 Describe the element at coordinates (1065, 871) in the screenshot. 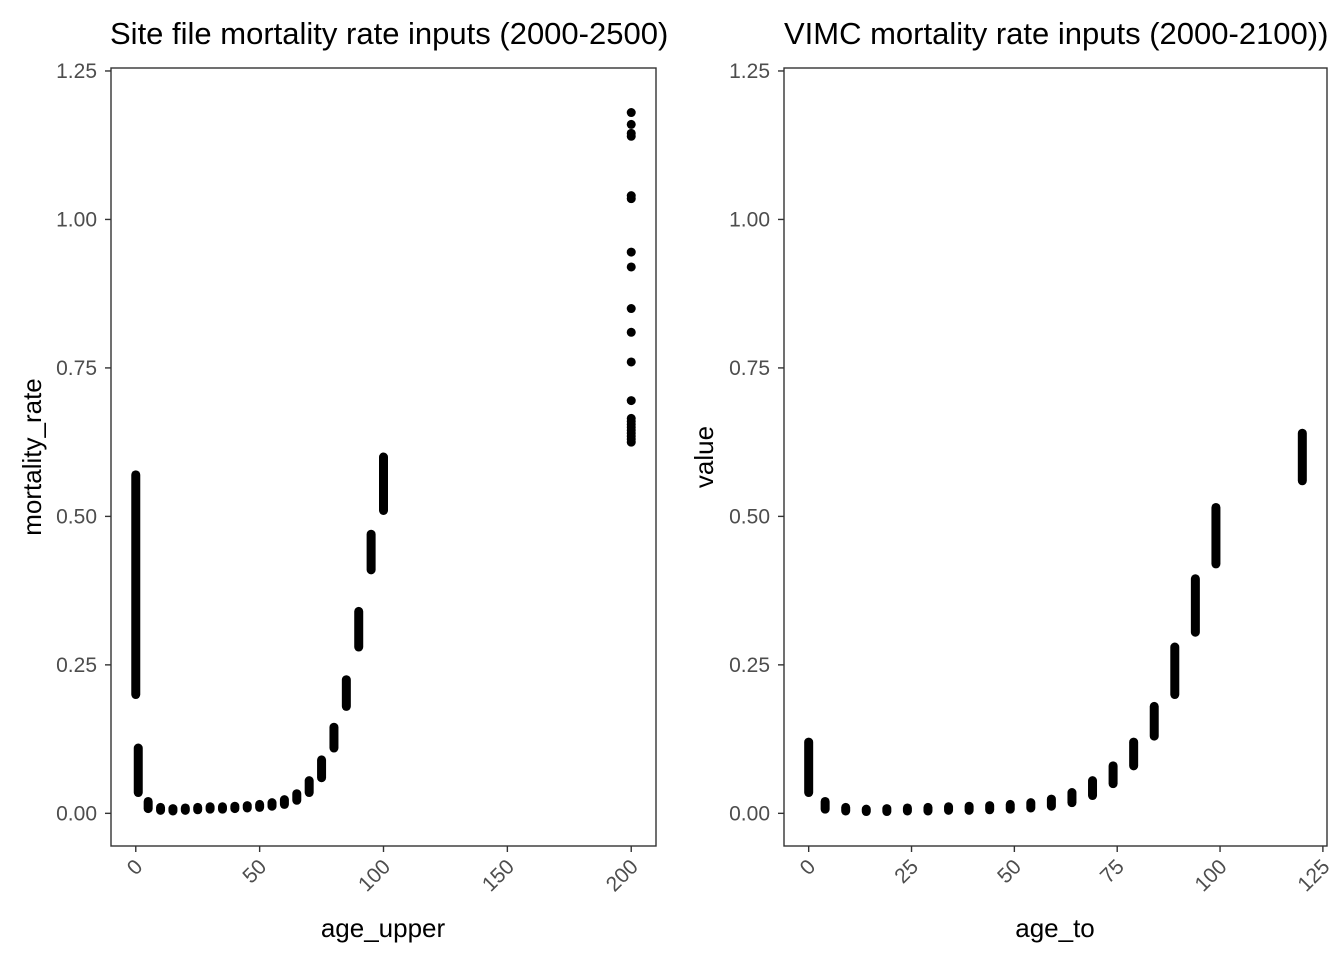

I see `x-axis-ticks: 0 25 50 75 100 125` at that location.